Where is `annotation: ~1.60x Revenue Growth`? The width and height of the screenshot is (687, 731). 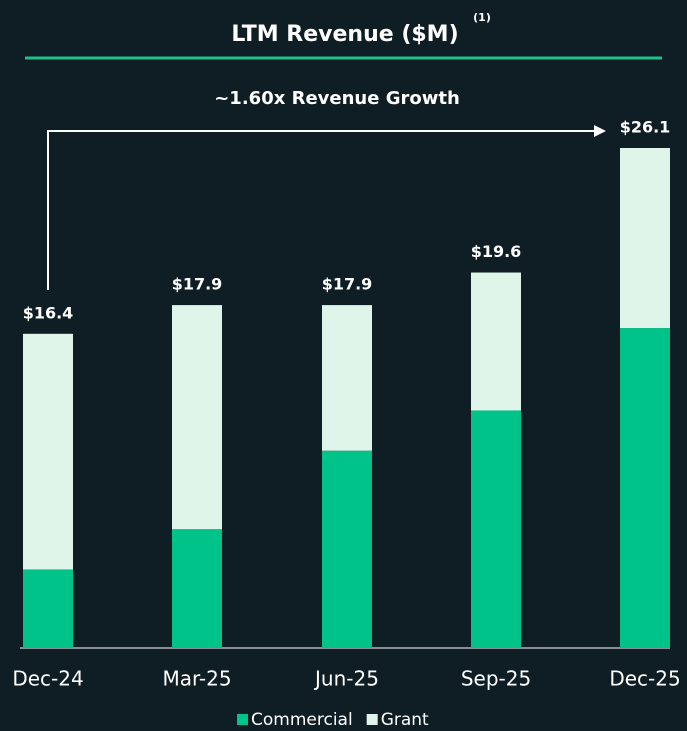 annotation: ~1.60x Revenue Growth is located at coordinates (337, 98).